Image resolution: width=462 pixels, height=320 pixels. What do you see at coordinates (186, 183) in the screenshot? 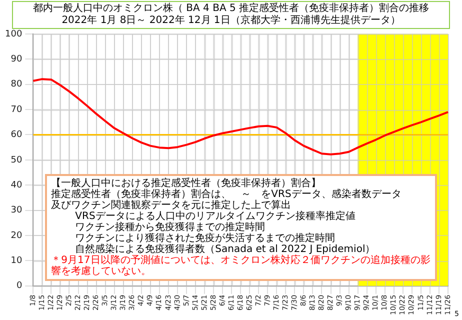
I see `annotation: 【一般人口中における推定感受性者（免疫非保持者）割合】` at bounding box center [186, 183].